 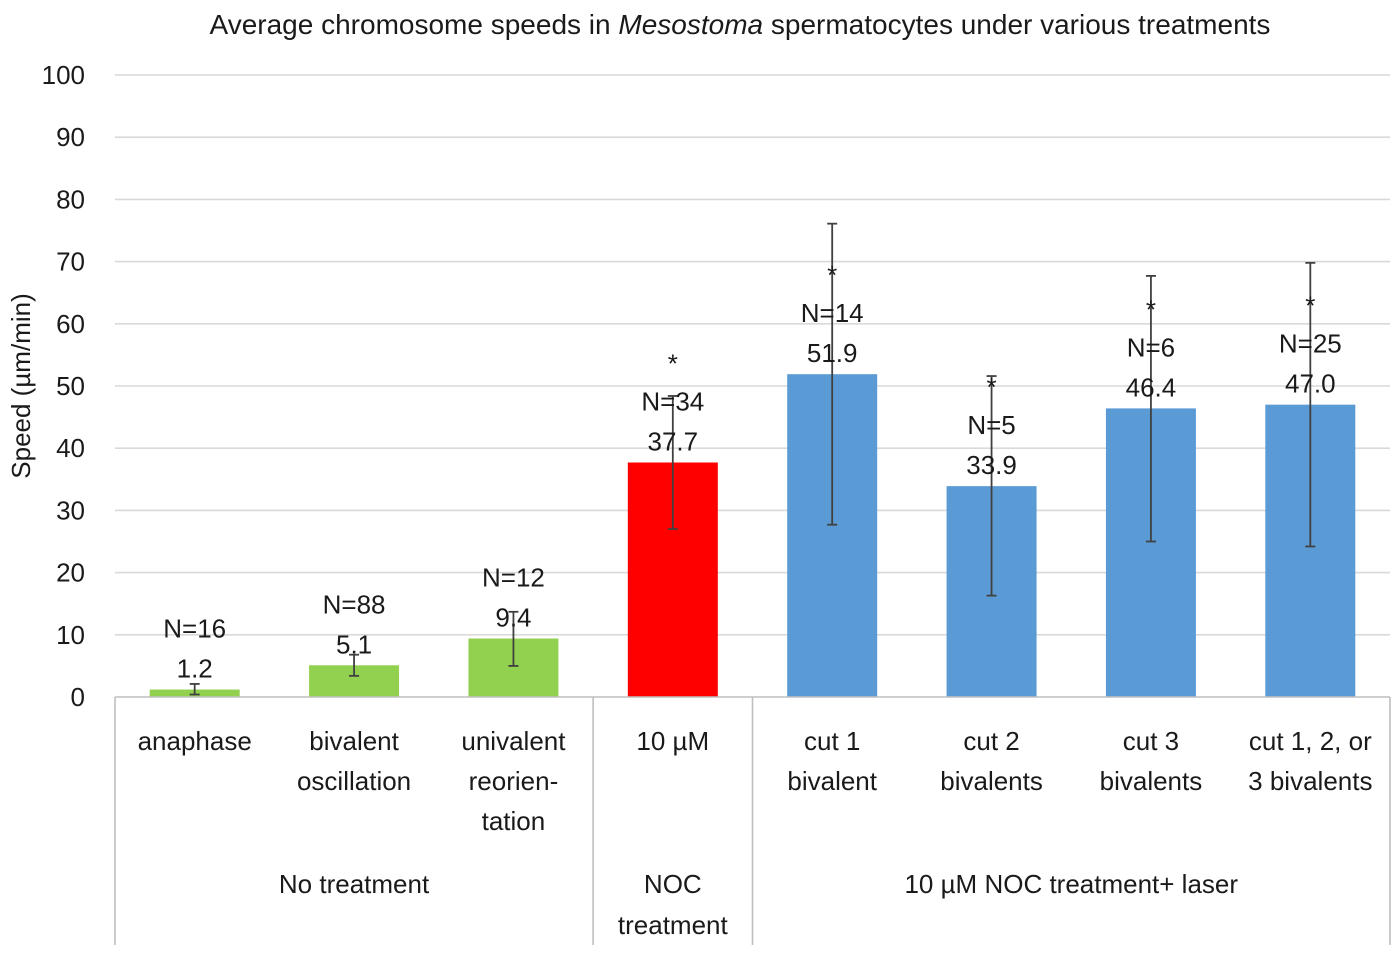 What do you see at coordinates (991, 741) in the screenshot?
I see `category-label-5-0: cut 2` at bounding box center [991, 741].